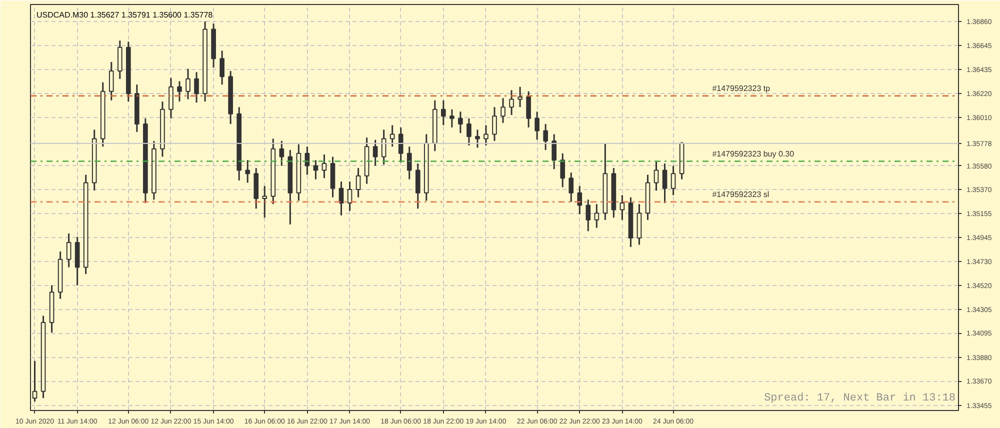 Image resolution: width=1000 pixels, height=428 pixels. I want to click on ref-line-label: #1479592323 buy 0.30, so click(753, 153).